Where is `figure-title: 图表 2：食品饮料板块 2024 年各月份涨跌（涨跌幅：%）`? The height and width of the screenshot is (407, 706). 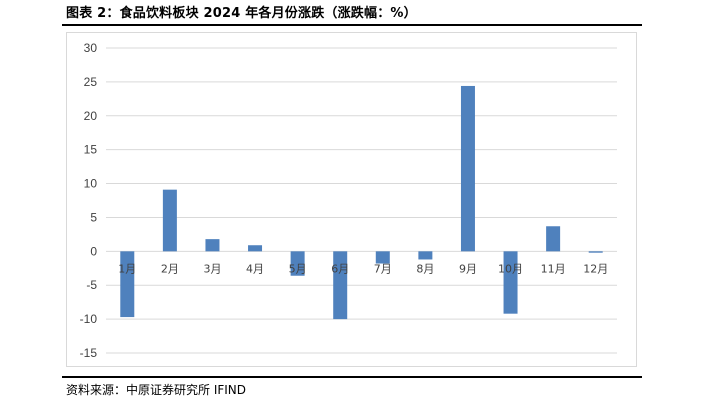
figure-title: 图表 2：食品饮料板块 2024 年各月份涨跌（涨跌幅：%） is located at coordinates (241, 13).